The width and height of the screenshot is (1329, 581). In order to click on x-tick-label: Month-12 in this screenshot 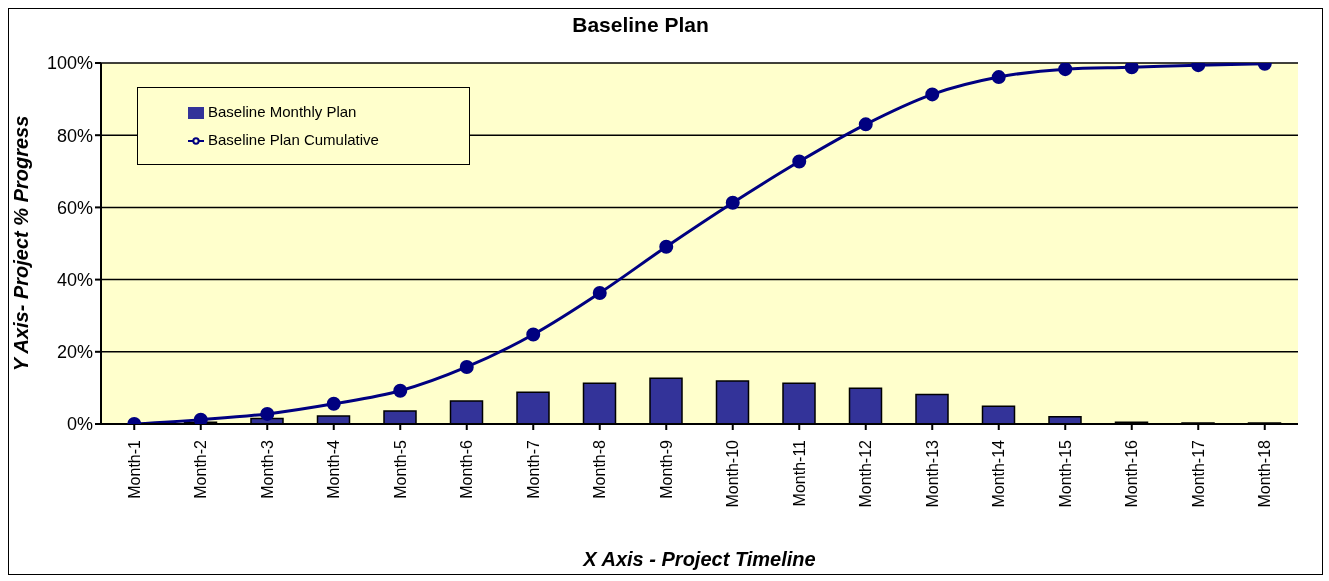, I will do `click(866, 473)`.